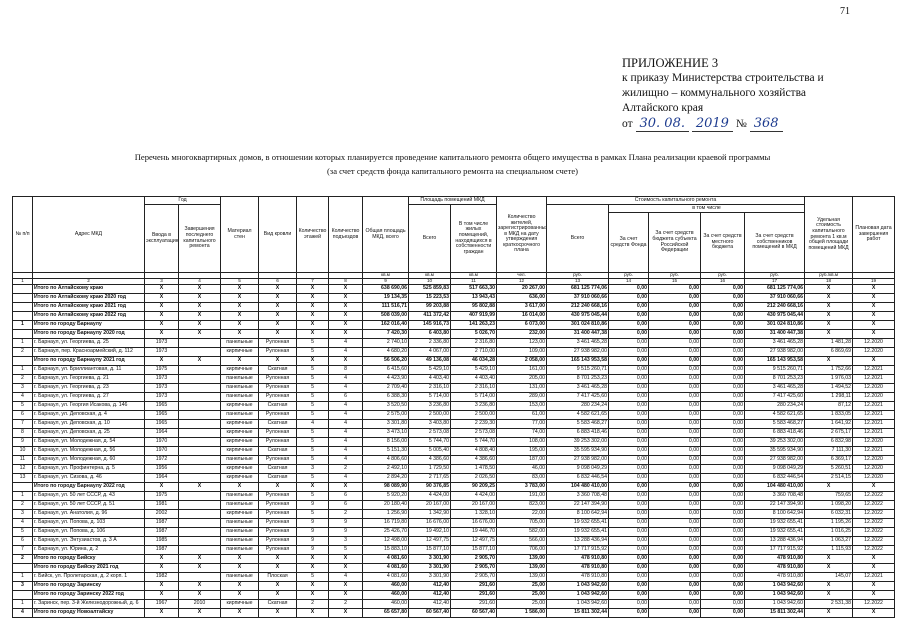 Image resolution: width=905 pixels, height=640 pixels. Describe the element at coordinates (578, 424) in the screenshot. I see `cell: 5 583 468,27` at that location.